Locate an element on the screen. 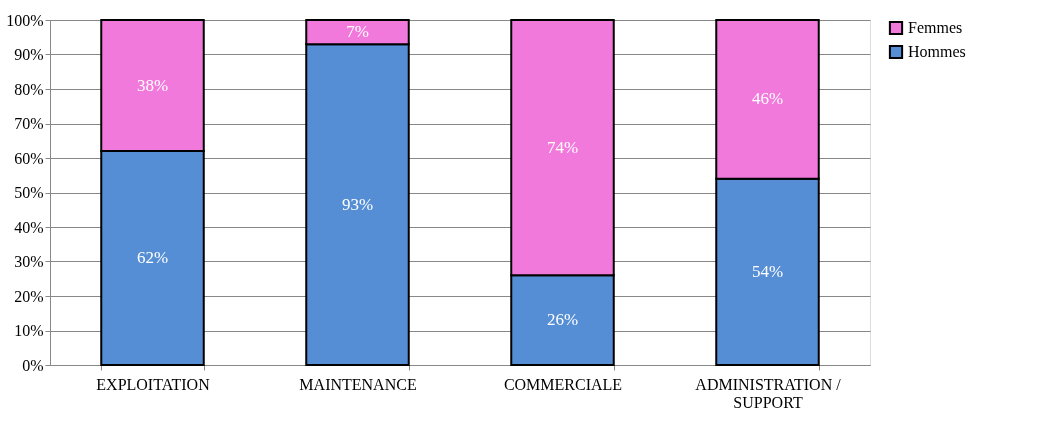 The height and width of the screenshot is (428, 1045). data-label: 26% is located at coordinates (562, 320).